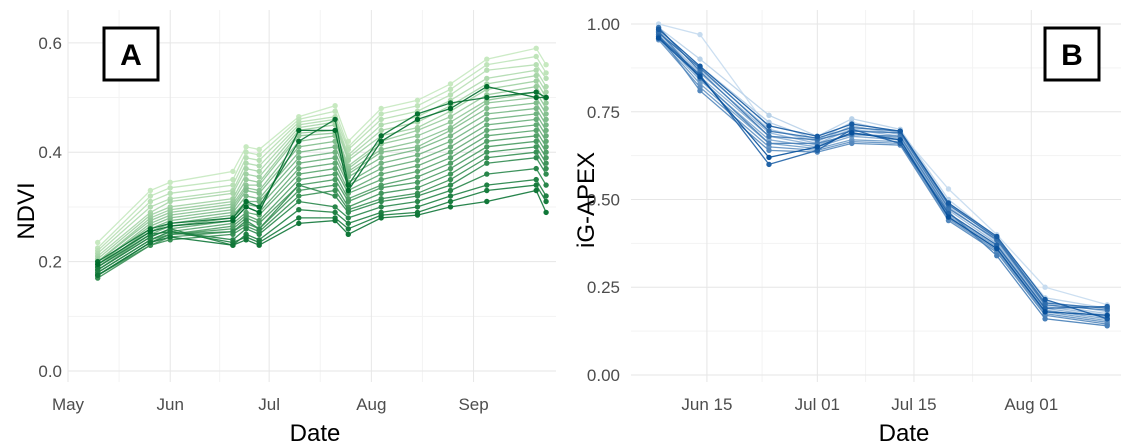 The width and height of the screenshot is (1121, 445). Describe the element at coordinates (1072, 54) in the screenshot. I see `panel-b-label-border` at that location.